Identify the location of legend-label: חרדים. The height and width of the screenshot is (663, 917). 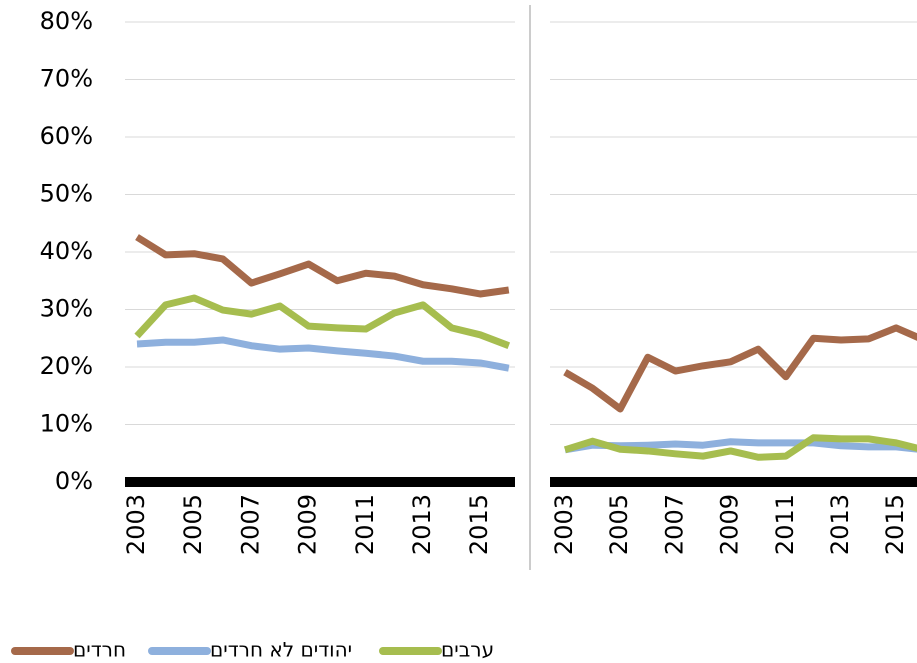
(99, 650).